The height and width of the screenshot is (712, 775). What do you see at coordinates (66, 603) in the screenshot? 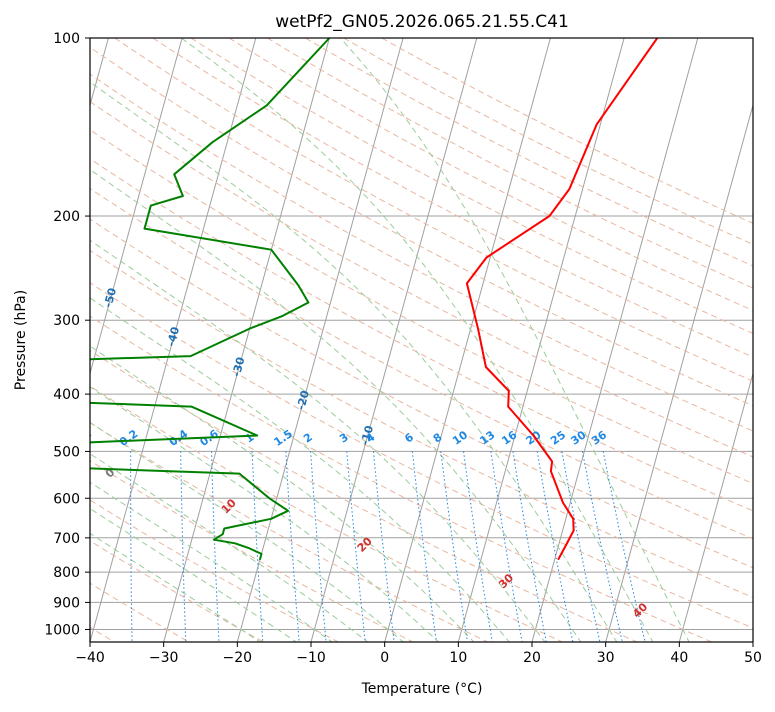
I see `y-tick-label: 900` at bounding box center [66, 603].